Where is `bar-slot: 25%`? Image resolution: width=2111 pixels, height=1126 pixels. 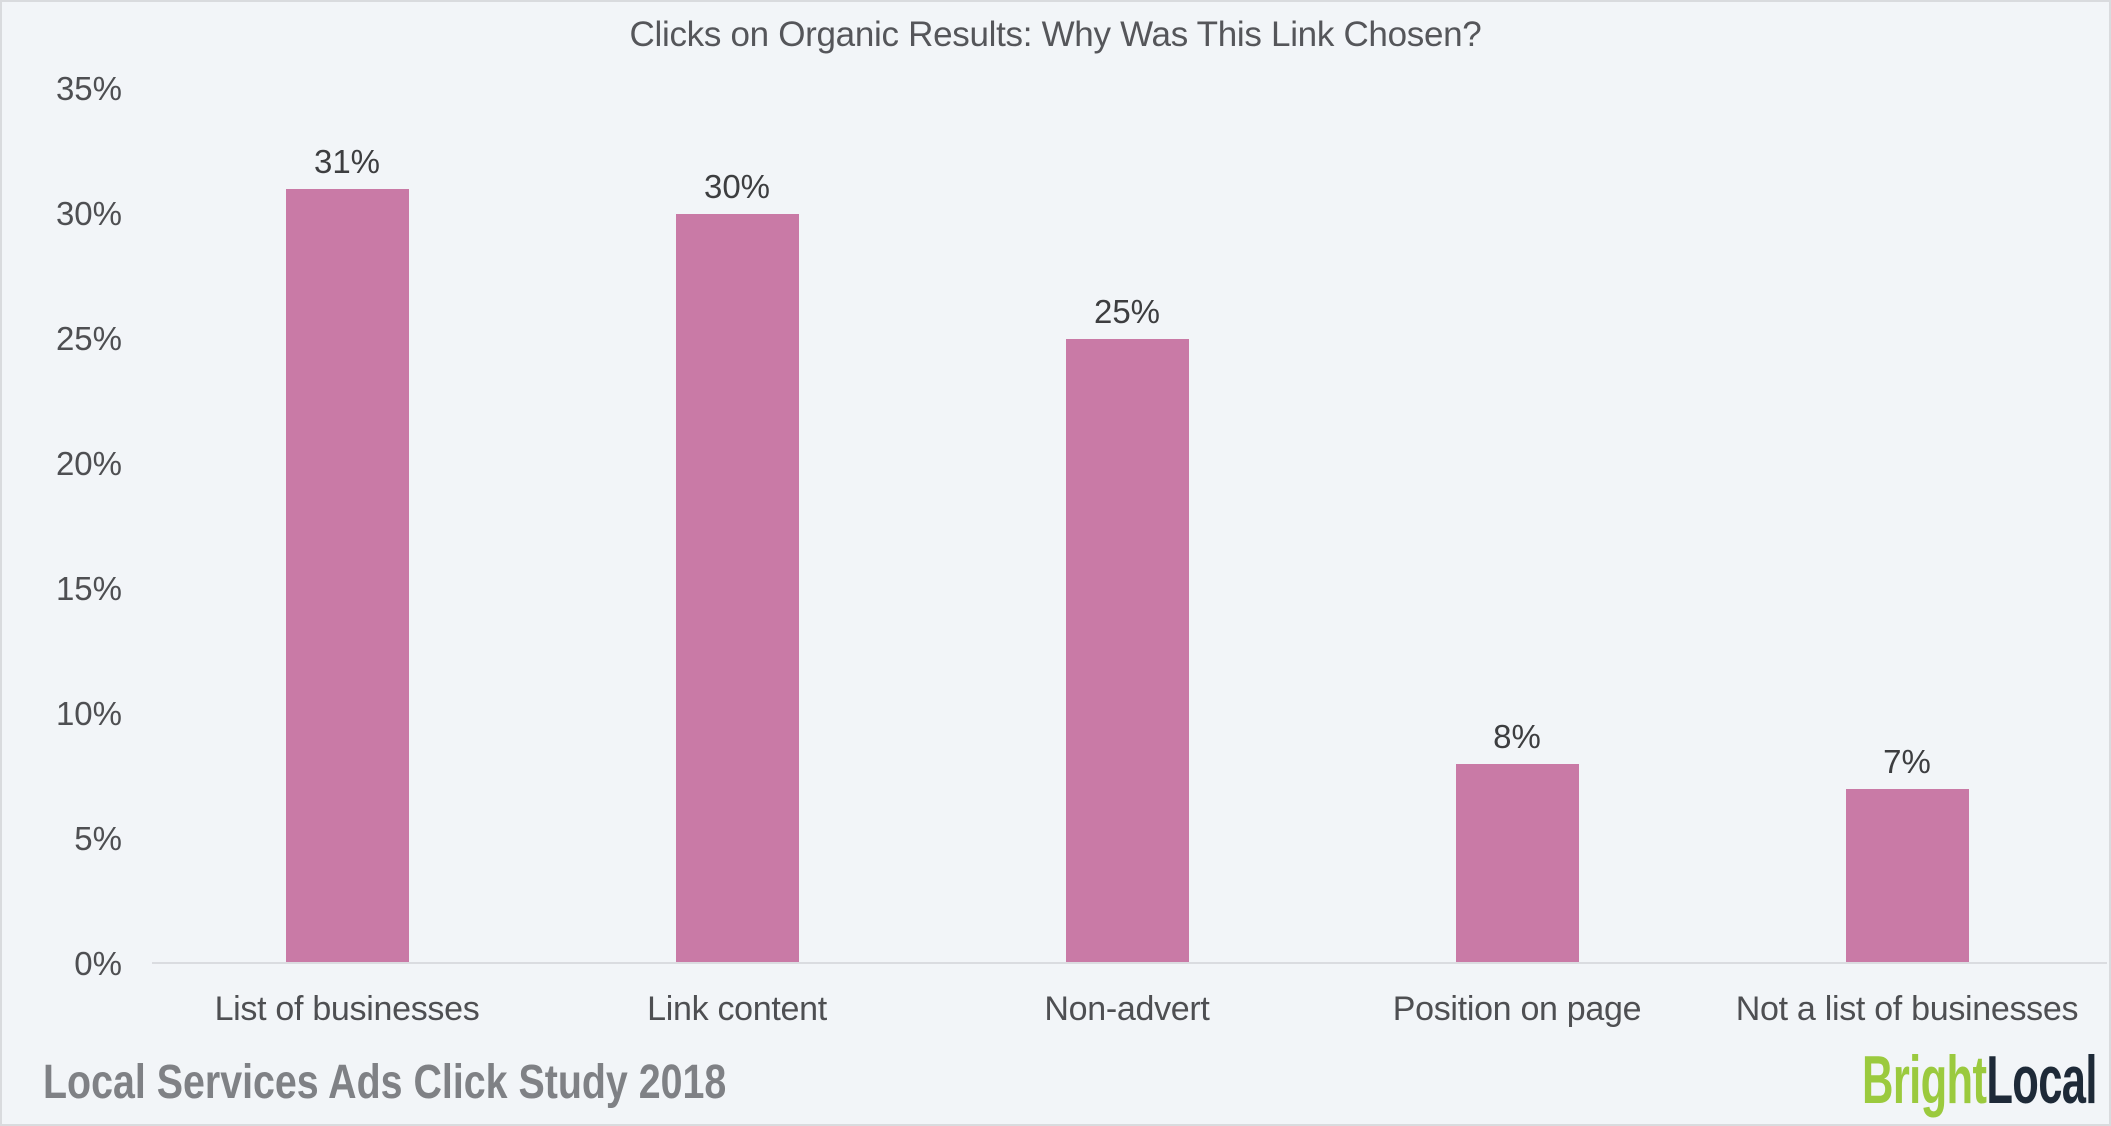
bar-slot: 25% is located at coordinates (1127, 526).